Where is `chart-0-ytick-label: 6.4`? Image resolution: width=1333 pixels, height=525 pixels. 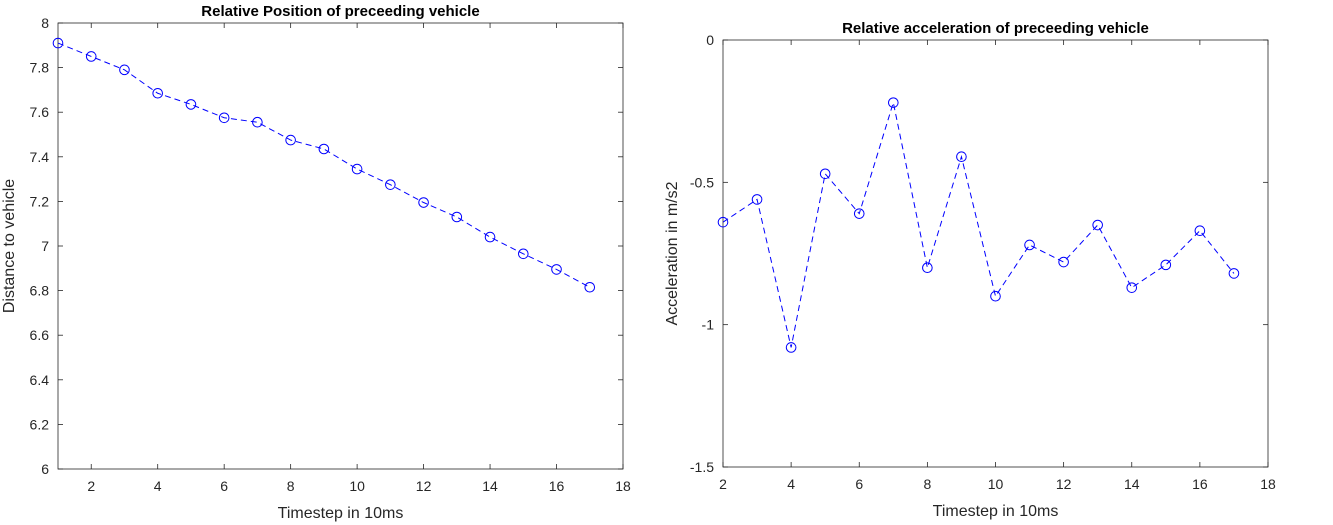
chart-0-ytick-label: 6.4 is located at coordinates (40, 380).